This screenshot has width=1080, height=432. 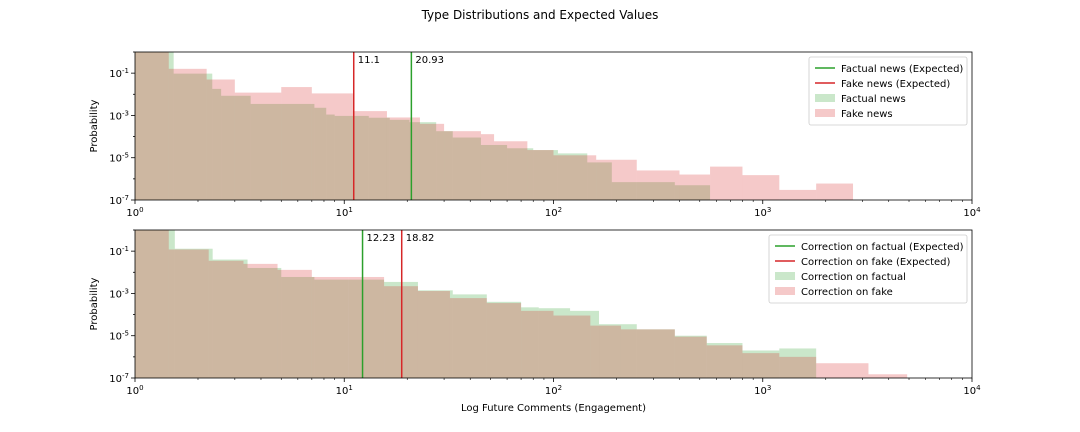 What do you see at coordinates (853, 277) in the screenshot?
I see `legend-entry-label: Correction on factual` at bounding box center [853, 277].